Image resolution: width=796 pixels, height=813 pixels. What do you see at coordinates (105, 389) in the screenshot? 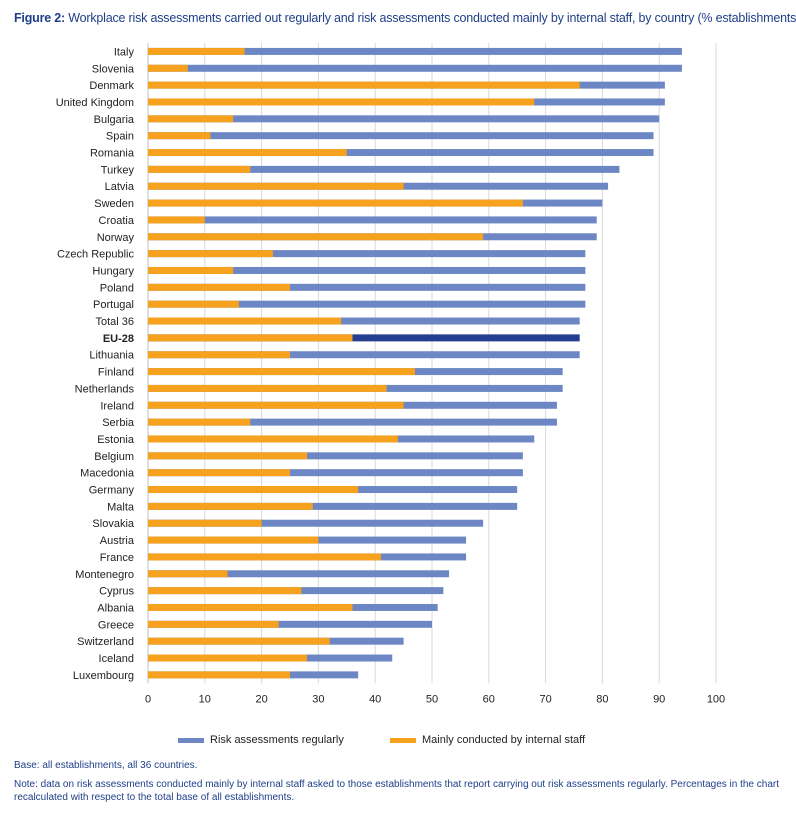
I see `category-label: Netherlands` at bounding box center [105, 389].